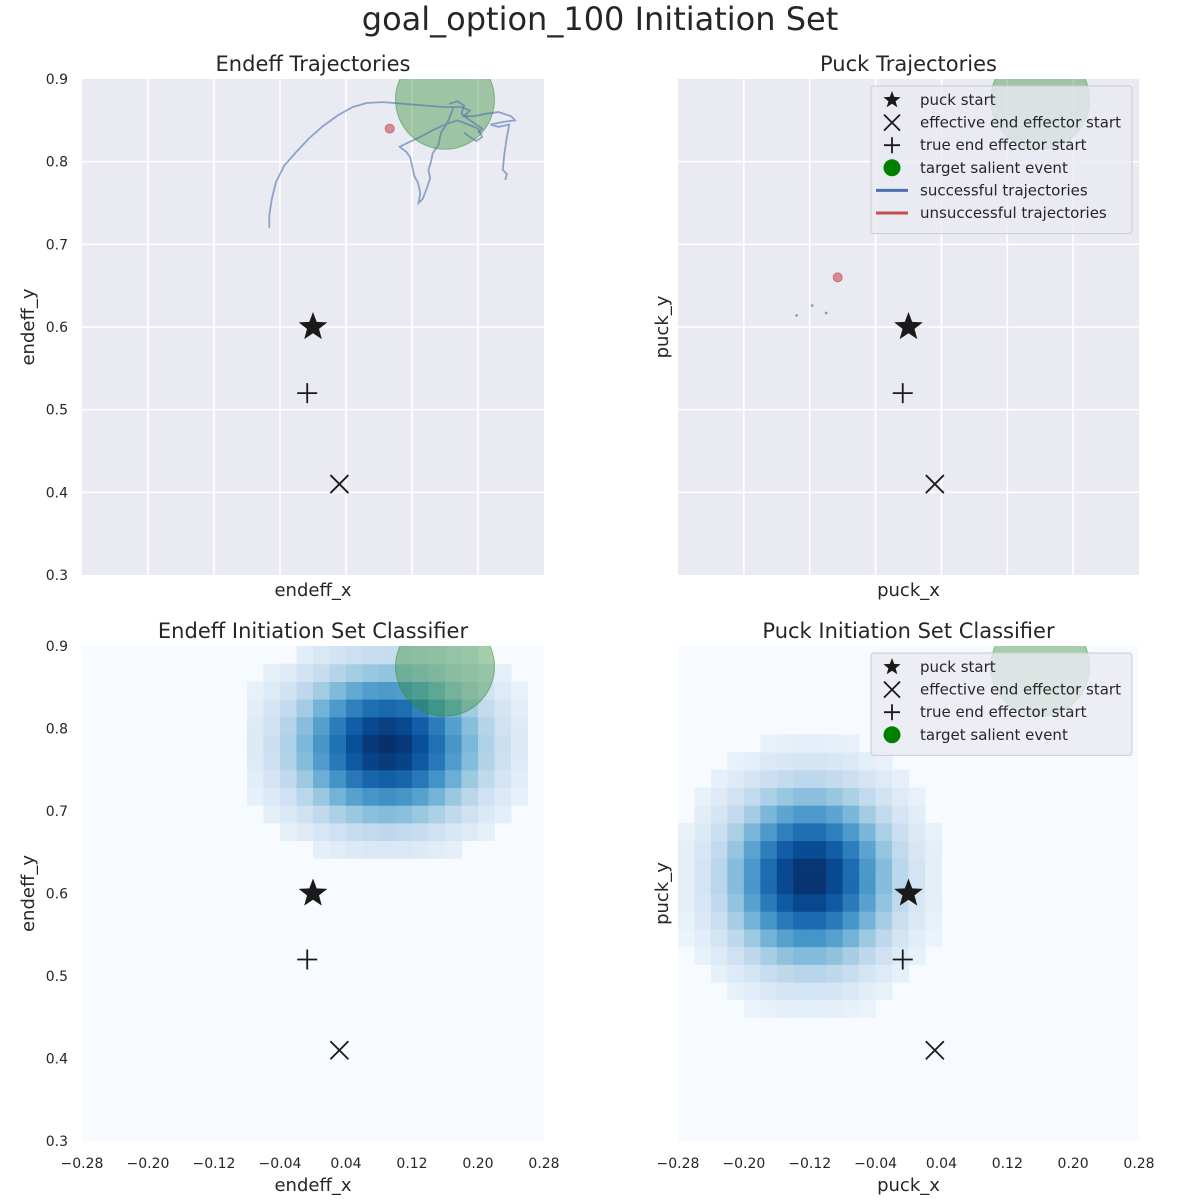  Describe the element at coordinates (935, 484) in the screenshot. I see `effective-end-effector-start-marker` at that location.